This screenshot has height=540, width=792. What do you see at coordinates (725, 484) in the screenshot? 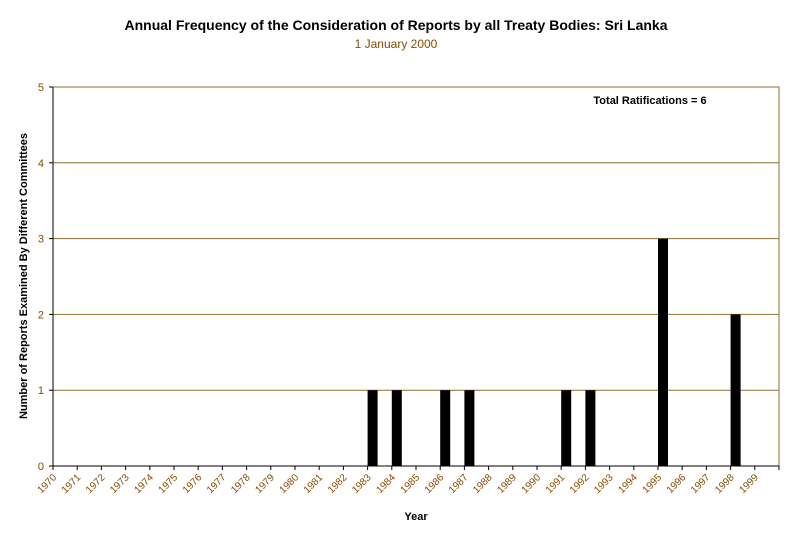
I see `x-tick-label: 1998` at bounding box center [725, 484].